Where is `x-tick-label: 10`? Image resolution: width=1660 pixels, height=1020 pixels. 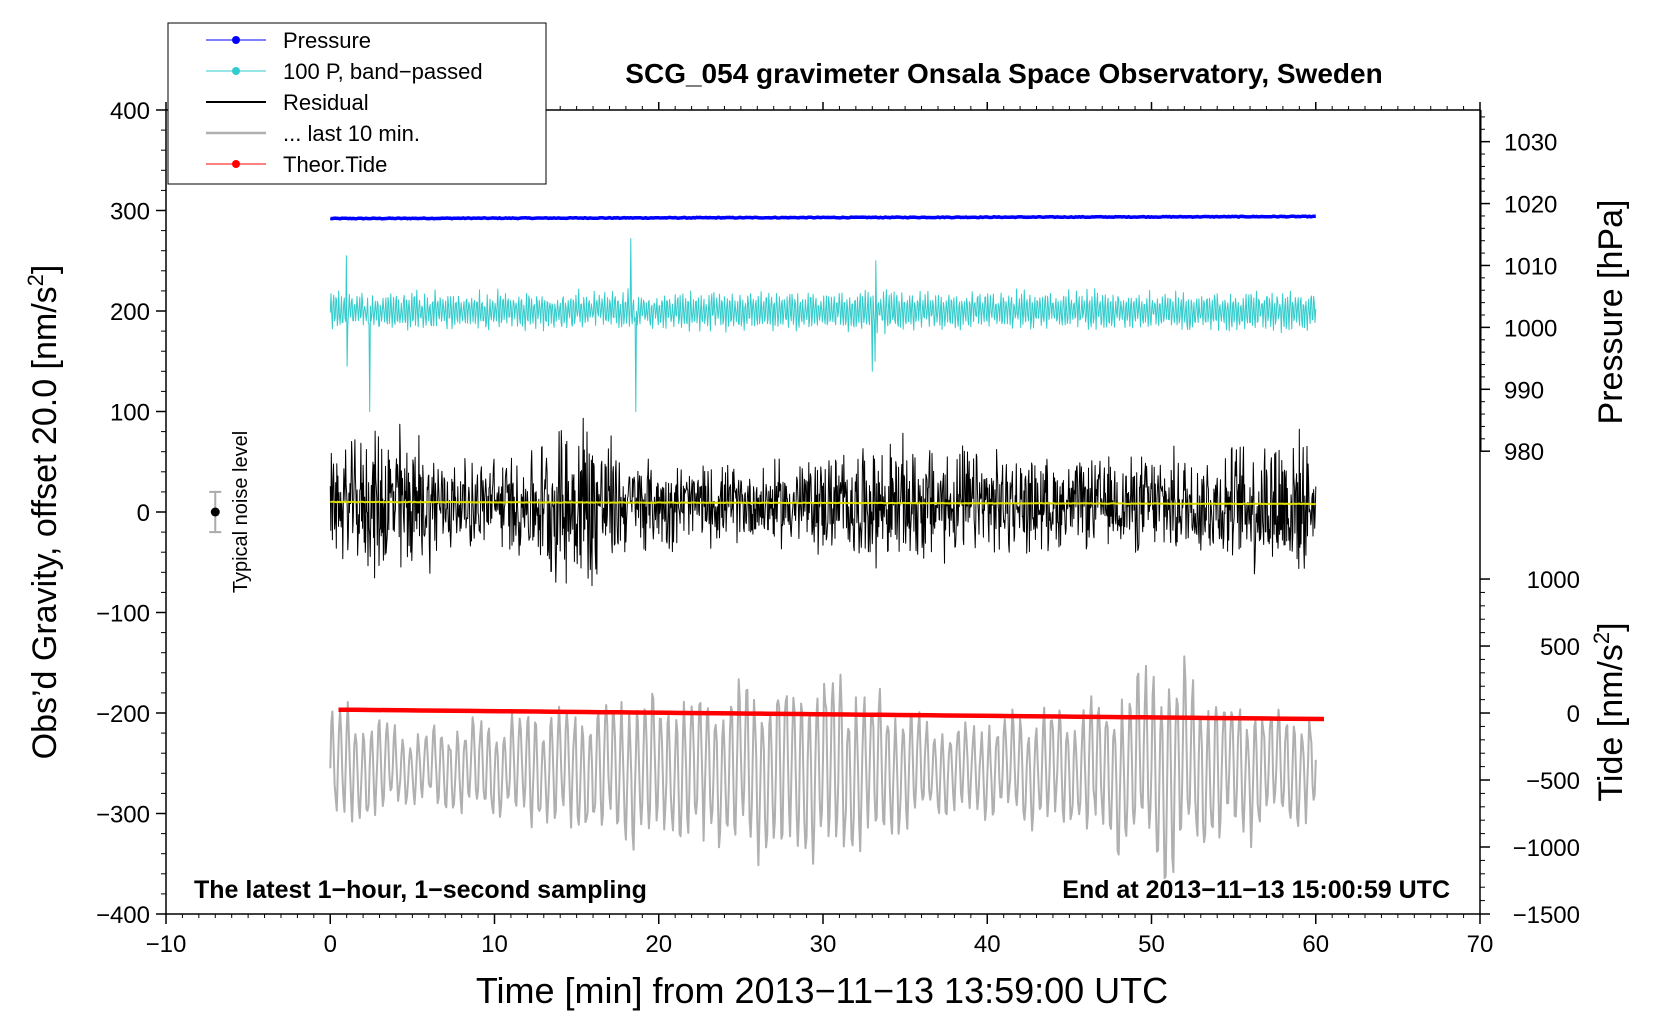 x-tick-label: 10 is located at coordinates (494, 944).